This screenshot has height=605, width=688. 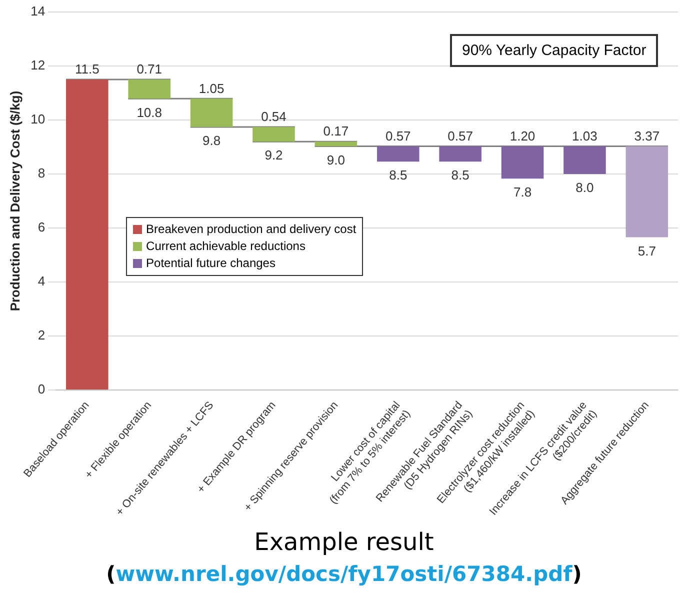 I want to click on annotation: 9.0, so click(x=335, y=160).